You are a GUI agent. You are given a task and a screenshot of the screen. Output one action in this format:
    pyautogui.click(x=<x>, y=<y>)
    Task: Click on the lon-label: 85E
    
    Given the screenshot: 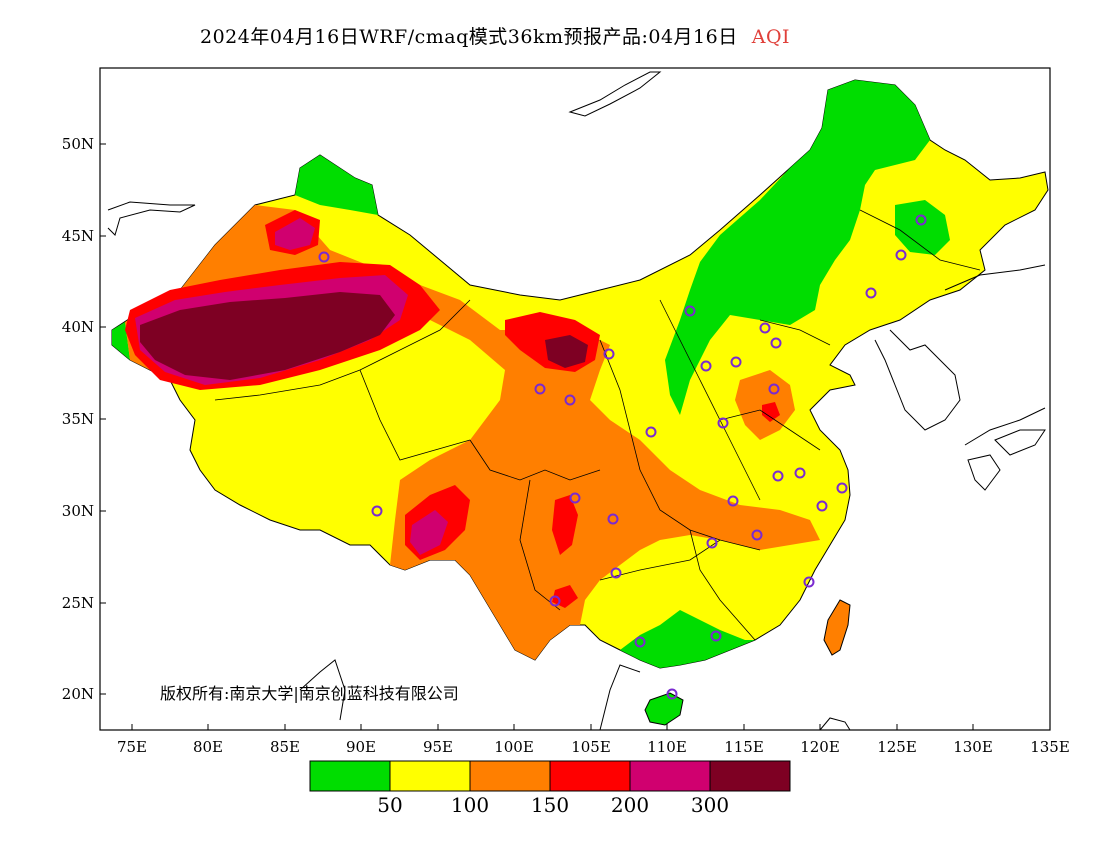 What is the action you would take?
    pyautogui.click(x=285, y=747)
    